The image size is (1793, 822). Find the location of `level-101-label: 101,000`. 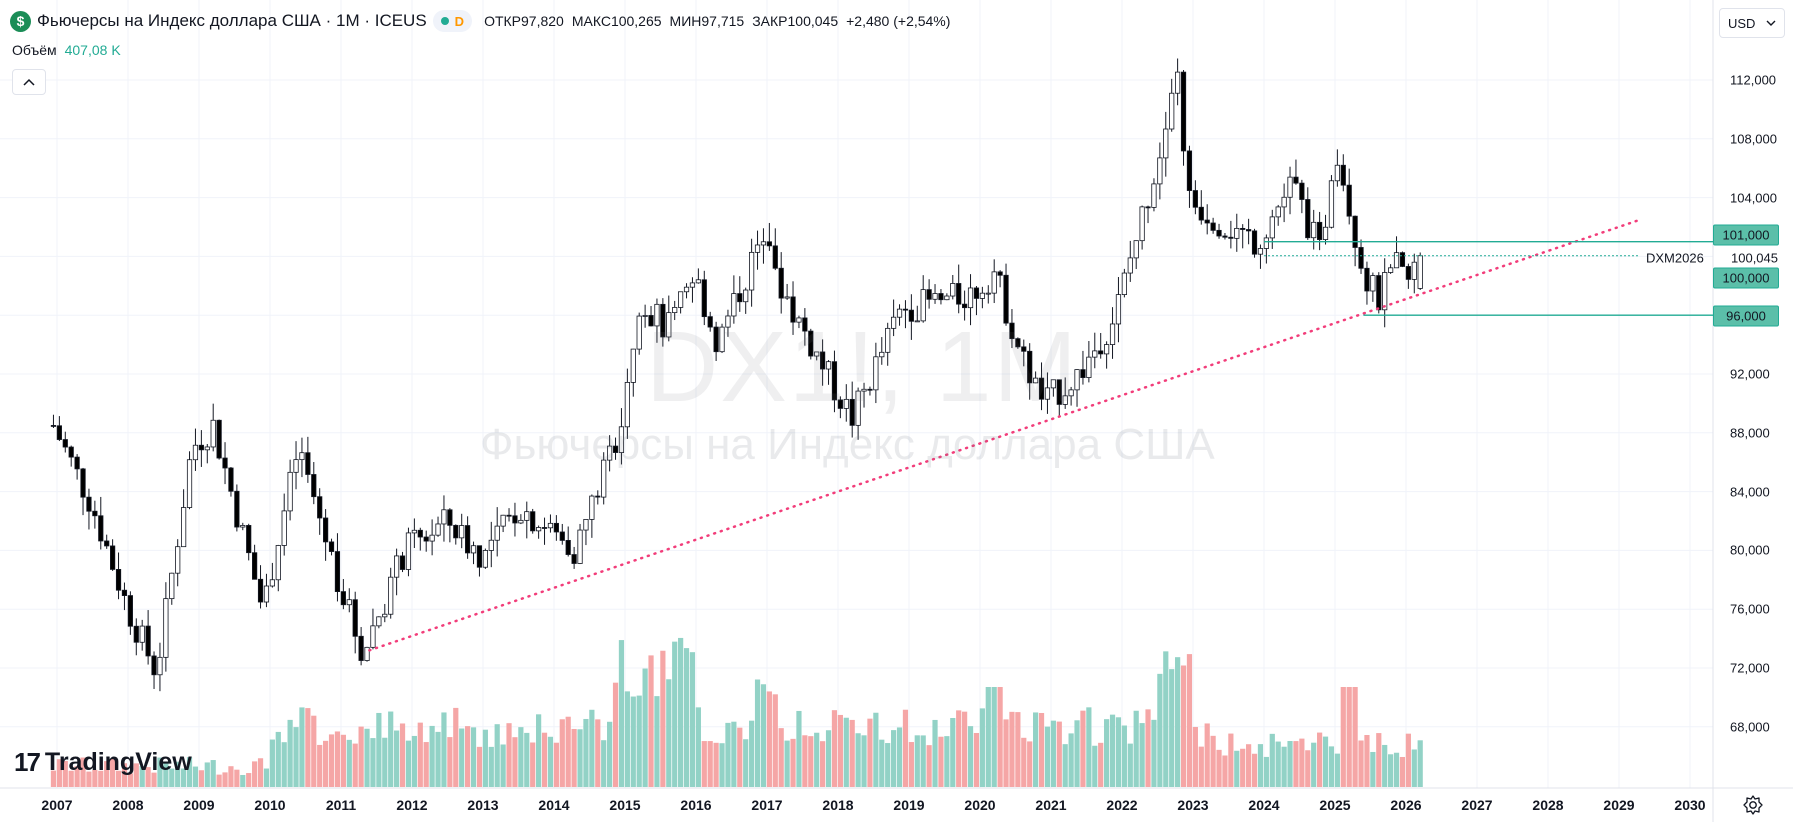

level-101-label: 101,000 is located at coordinates (1746, 235).